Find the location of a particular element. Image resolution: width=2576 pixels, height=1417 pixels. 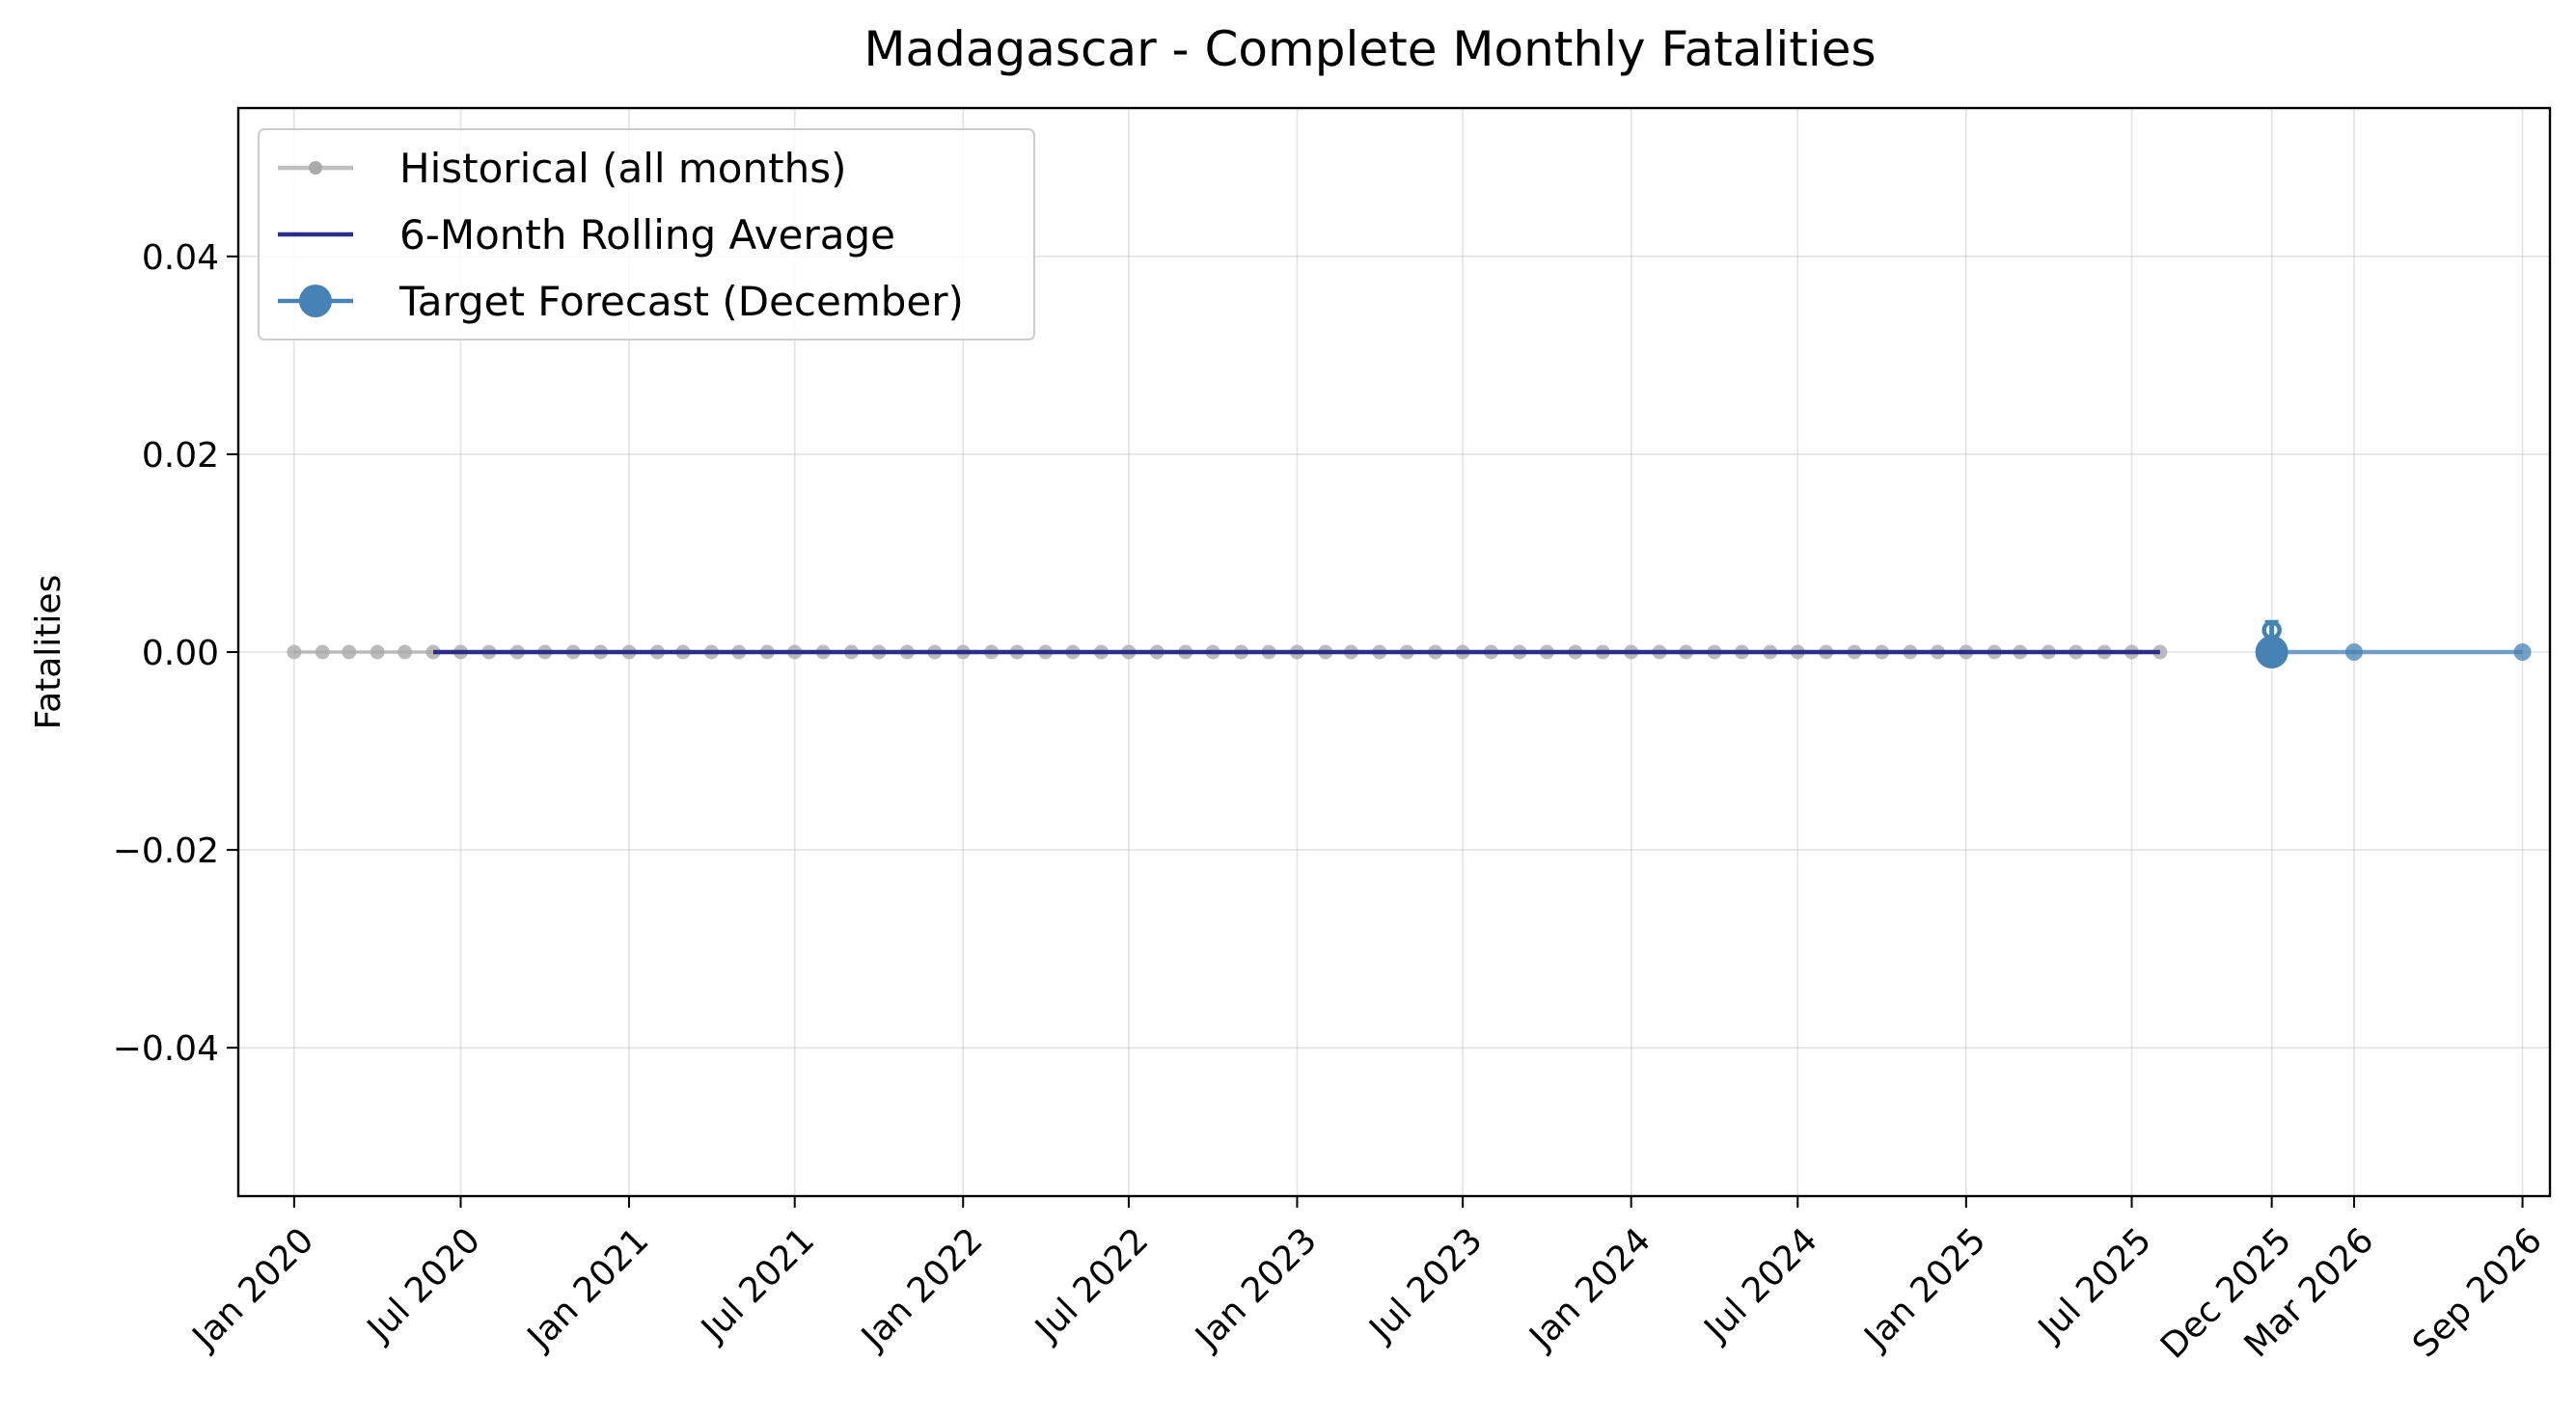

y-tick-label: −0.02 is located at coordinates (166, 851).